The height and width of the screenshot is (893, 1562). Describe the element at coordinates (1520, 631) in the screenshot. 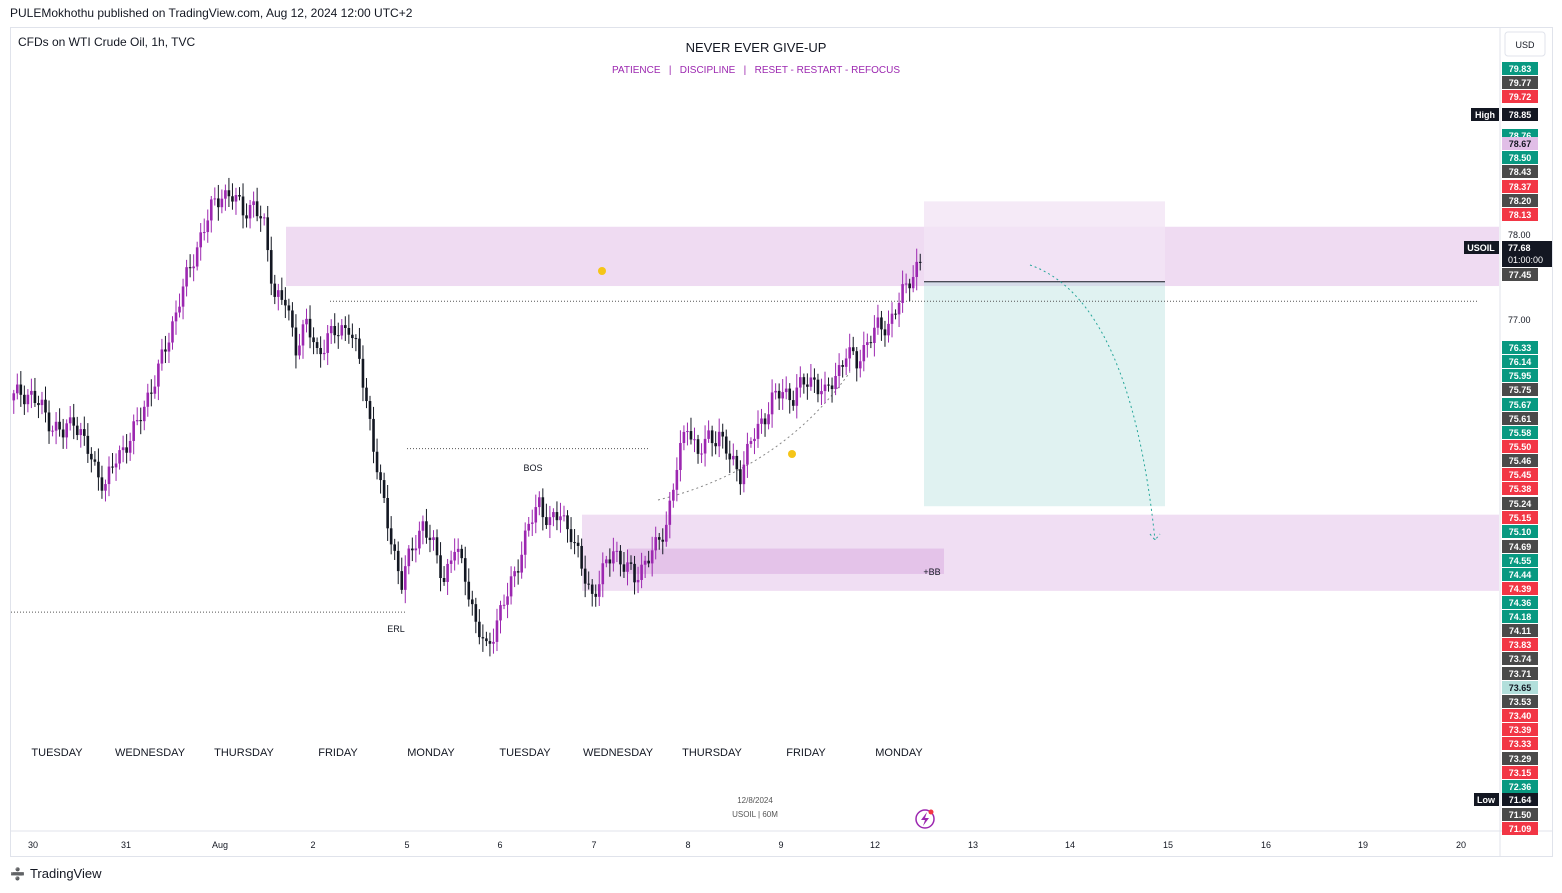

I see `svg-text: 74.11` at that location.